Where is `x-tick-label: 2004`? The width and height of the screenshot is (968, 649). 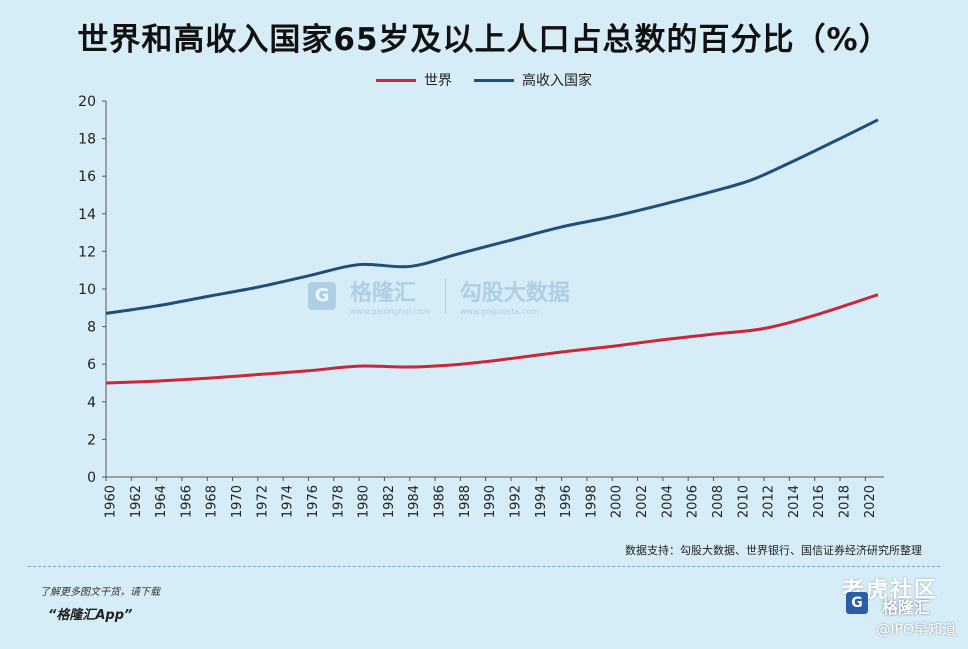
x-tick-label: 2004 is located at coordinates (667, 501).